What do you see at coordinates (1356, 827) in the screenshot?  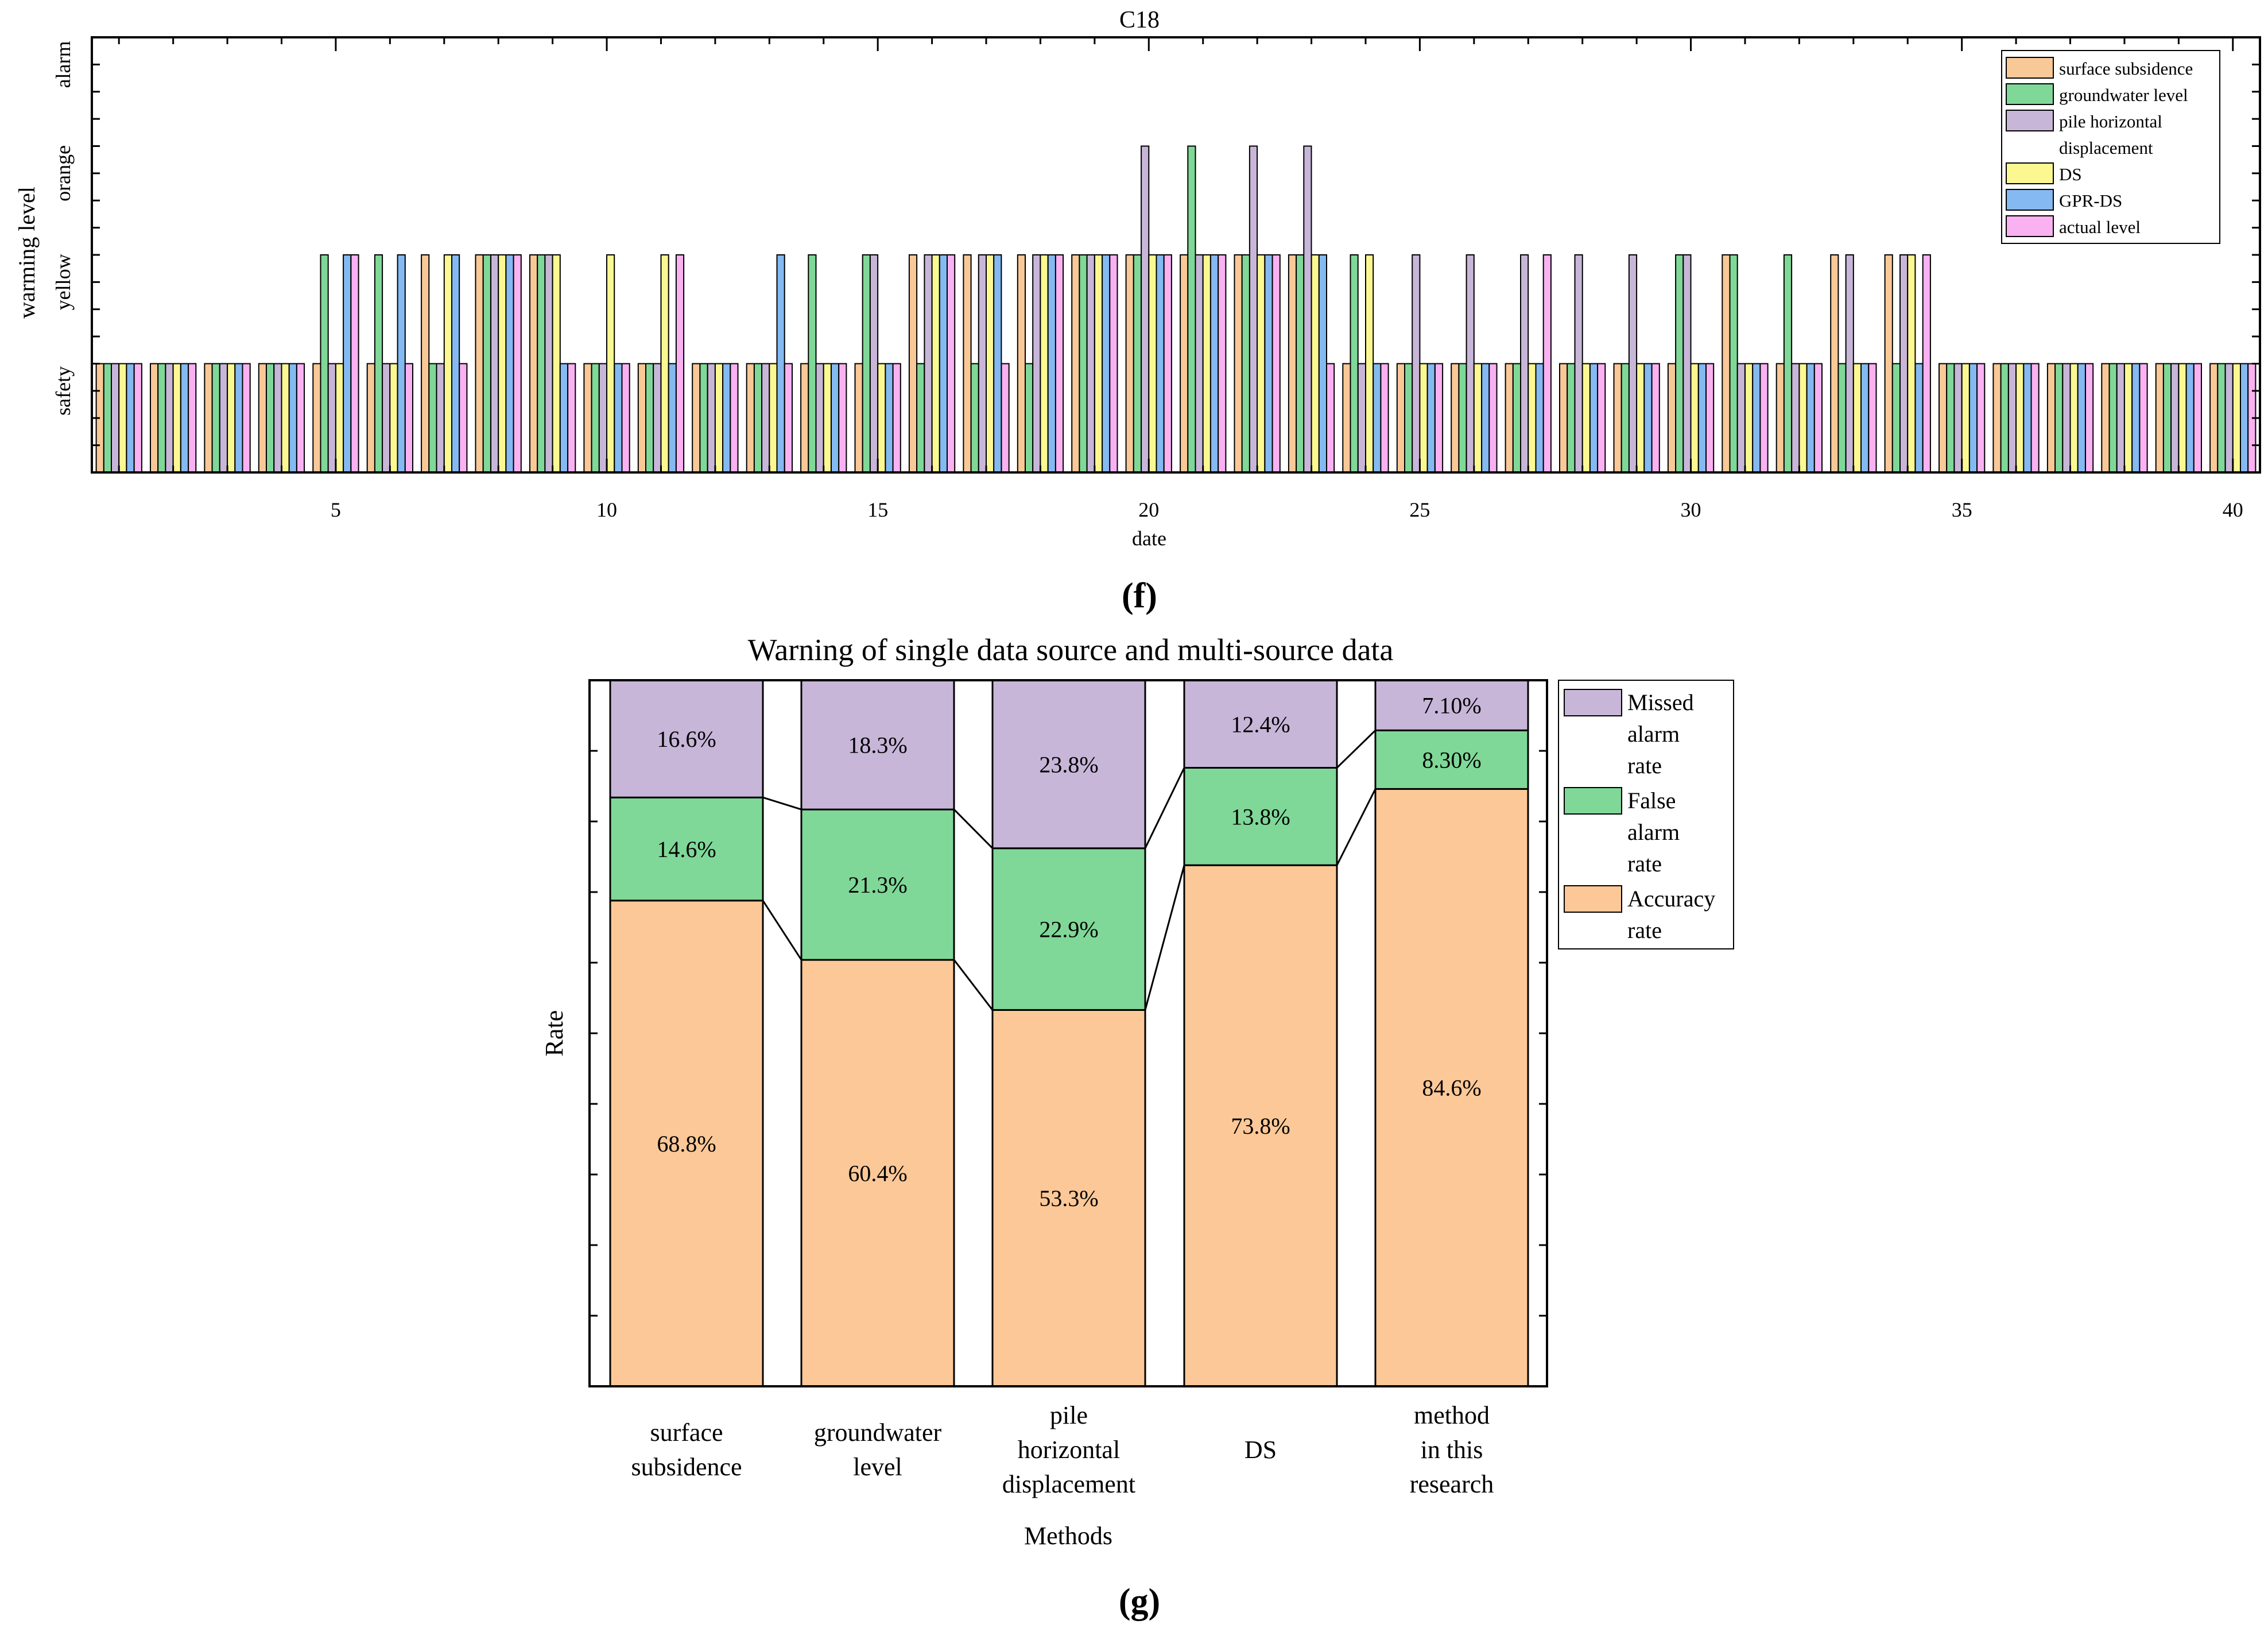 I see `connector-line` at bounding box center [1356, 827].